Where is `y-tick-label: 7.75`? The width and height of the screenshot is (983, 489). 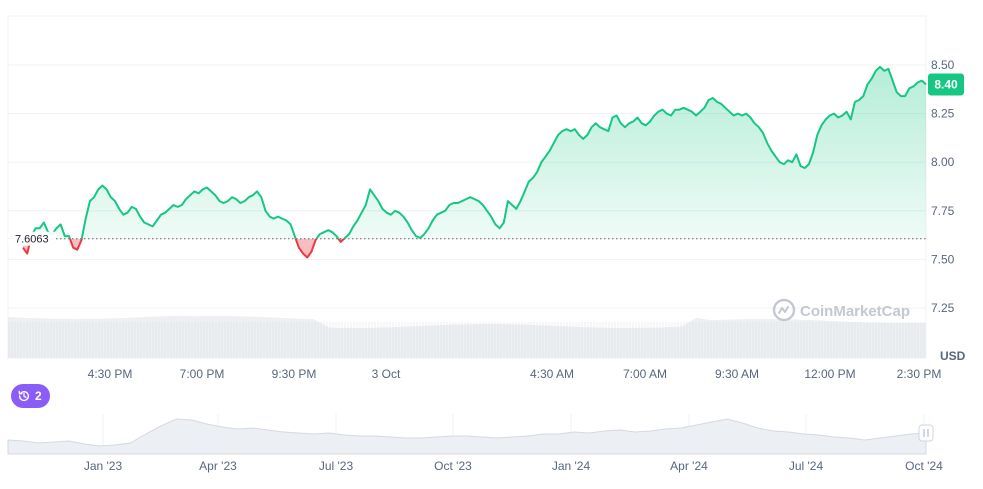
y-tick-label: 7.75 is located at coordinates (943, 211).